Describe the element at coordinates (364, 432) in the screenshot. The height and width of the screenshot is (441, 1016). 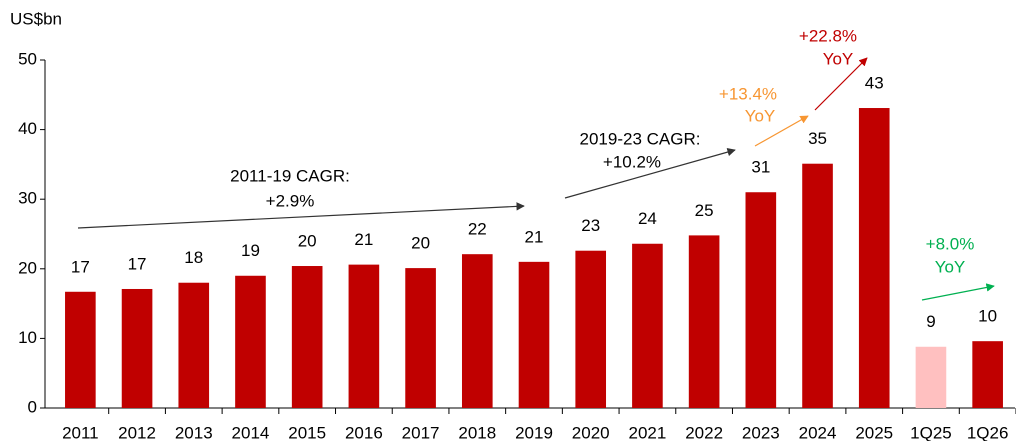
I see `x-tick-label: 2016` at that location.